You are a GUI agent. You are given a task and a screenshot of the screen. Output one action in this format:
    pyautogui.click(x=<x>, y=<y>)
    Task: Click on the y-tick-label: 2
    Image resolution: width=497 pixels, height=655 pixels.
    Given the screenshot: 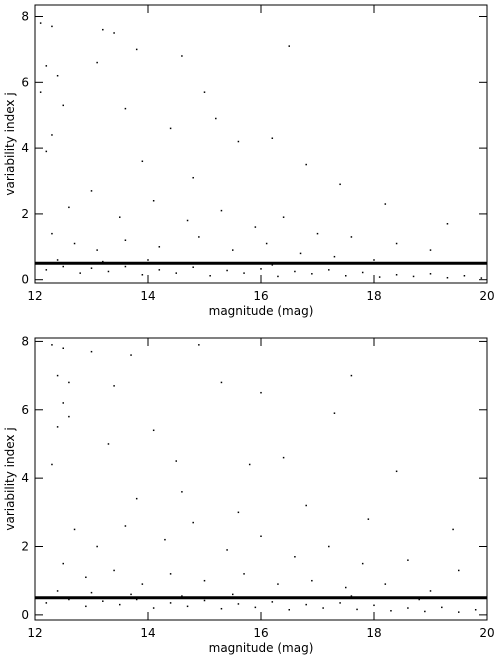 What is the action you would take?
    pyautogui.click(x=25, y=214)
    